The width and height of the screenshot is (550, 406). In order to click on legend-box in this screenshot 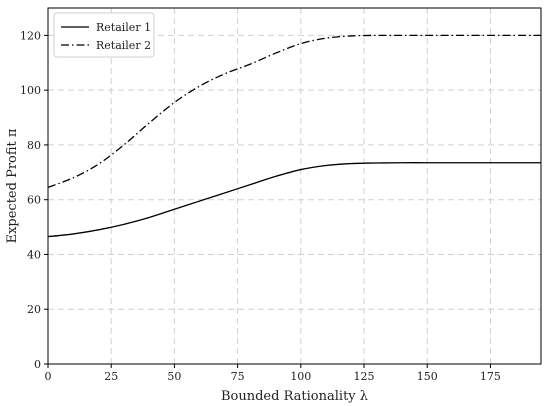, I will do `click(104, 35)`.